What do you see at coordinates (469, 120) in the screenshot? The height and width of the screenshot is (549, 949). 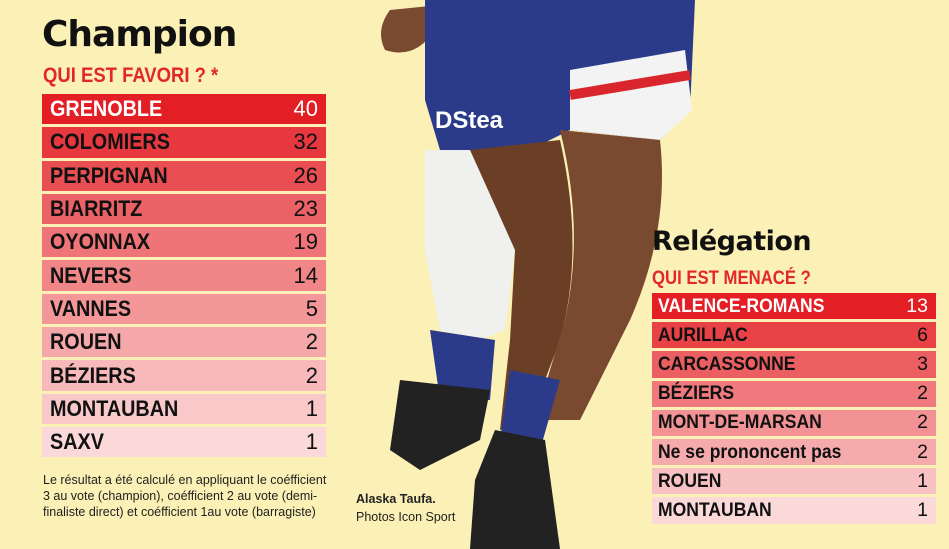 I see `svg-text: DStea` at bounding box center [469, 120].